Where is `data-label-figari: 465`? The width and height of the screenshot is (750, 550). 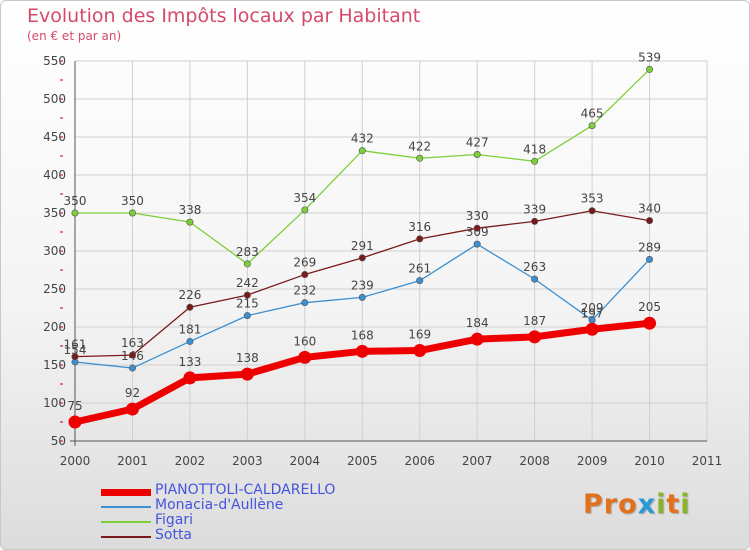
data-label-figari: 465 is located at coordinates (592, 114).